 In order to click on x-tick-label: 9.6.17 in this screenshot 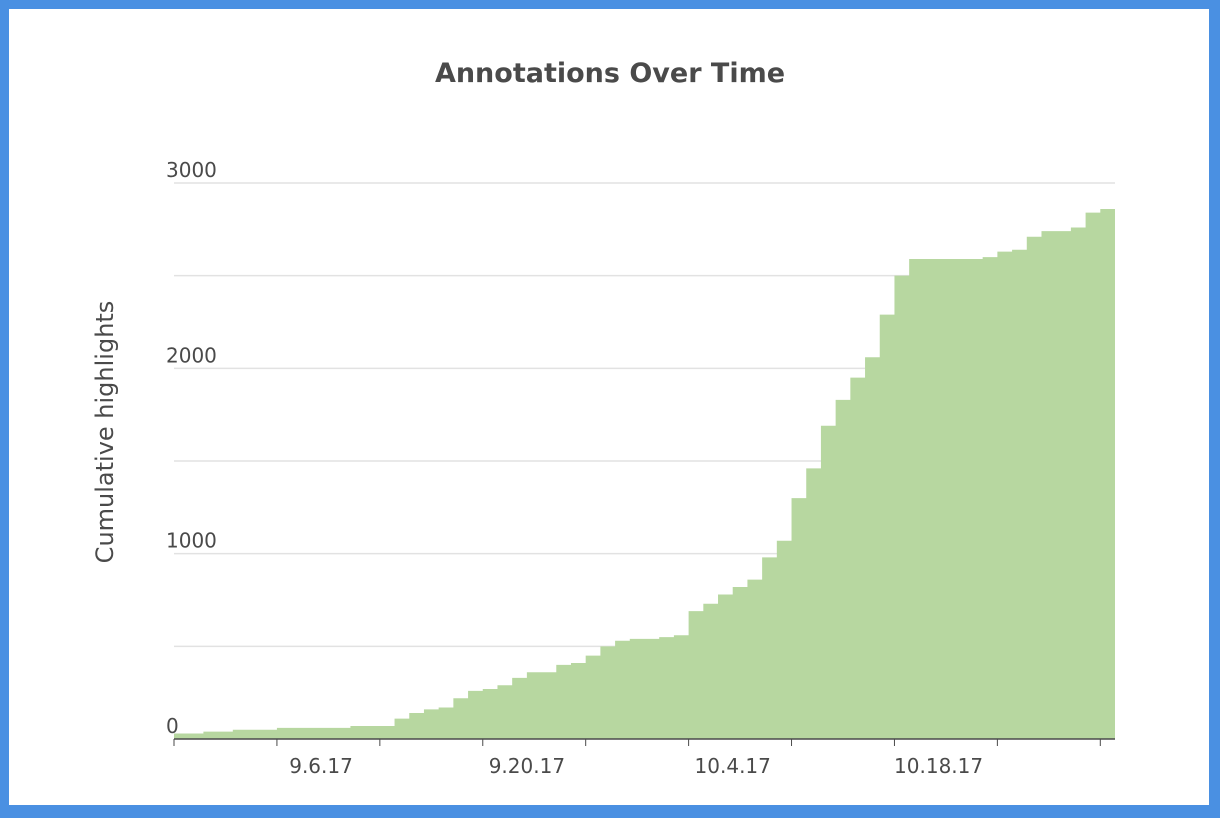, I will do `click(321, 766)`.